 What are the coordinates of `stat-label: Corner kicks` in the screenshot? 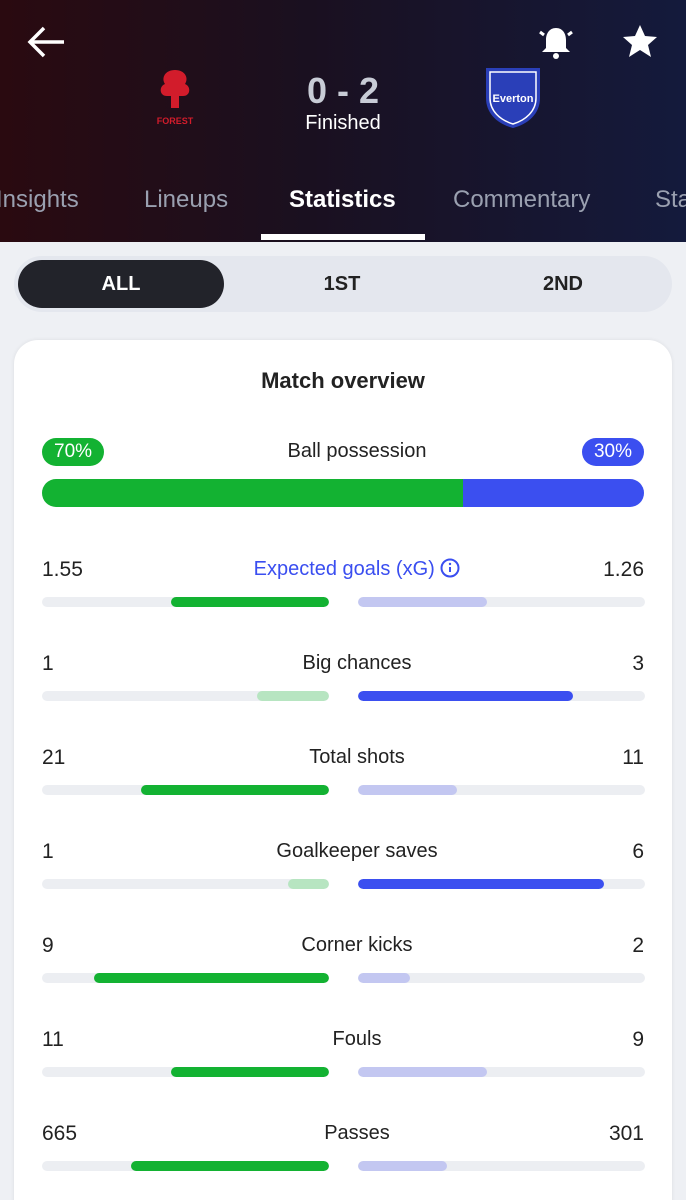 It's located at (357, 945).